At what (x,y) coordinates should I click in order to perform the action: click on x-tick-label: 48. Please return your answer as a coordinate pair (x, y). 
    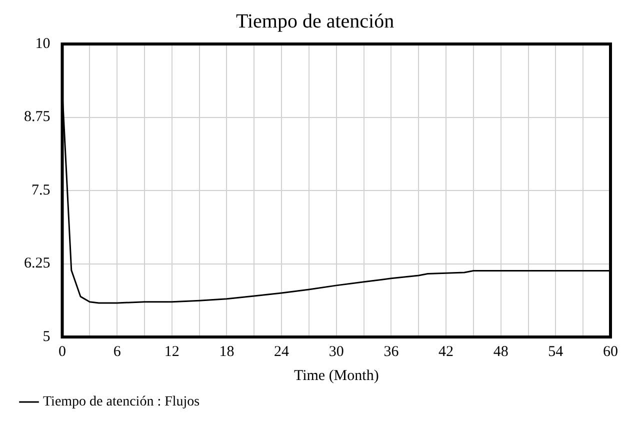
    Looking at the image, I should click on (500, 352).